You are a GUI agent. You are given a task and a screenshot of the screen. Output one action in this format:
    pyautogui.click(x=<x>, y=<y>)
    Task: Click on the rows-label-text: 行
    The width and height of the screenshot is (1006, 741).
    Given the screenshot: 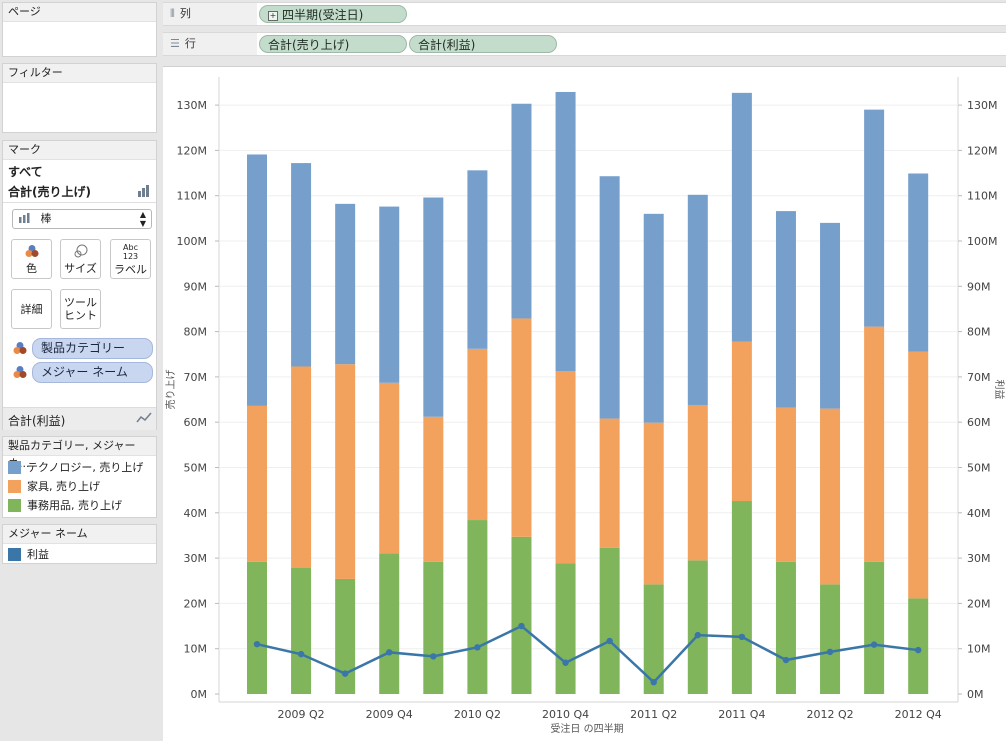 What is the action you would take?
    pyautogui.click(x=190, y=43)
    